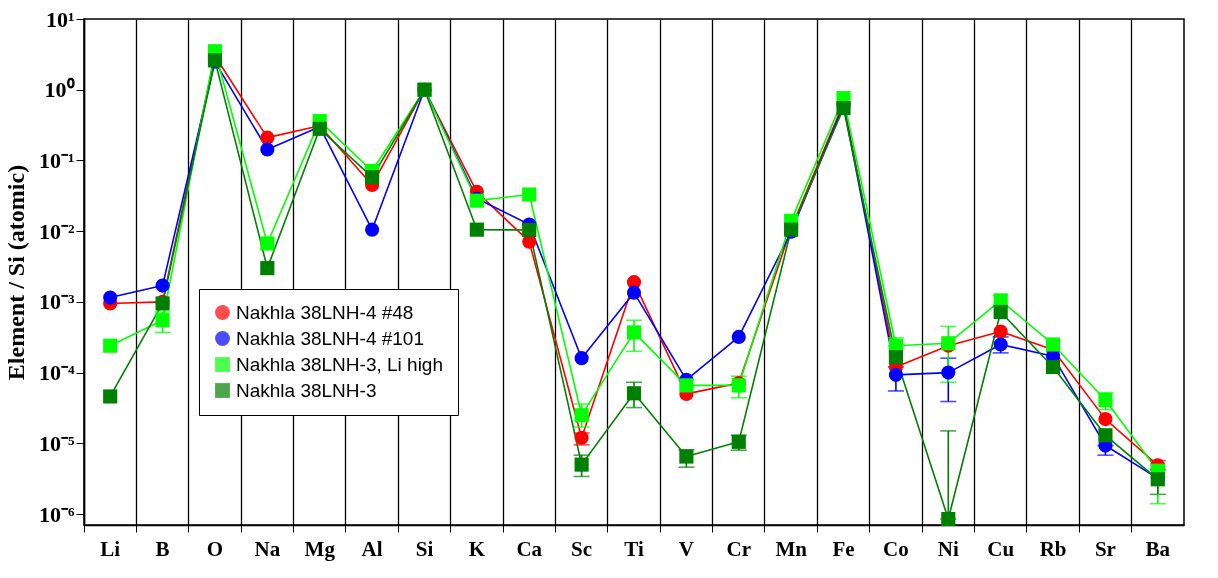 This screenshot has width=1218, height=578. Describe the element at coordinates (60, 19) in the screenshot. I see `y-tick-label: 10¹` at that location.